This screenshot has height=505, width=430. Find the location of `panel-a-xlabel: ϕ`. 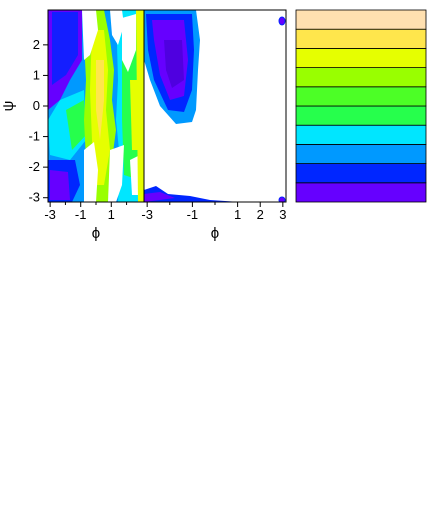

panel-a-xlabel: ϕ is located at coordinates (96, 233).